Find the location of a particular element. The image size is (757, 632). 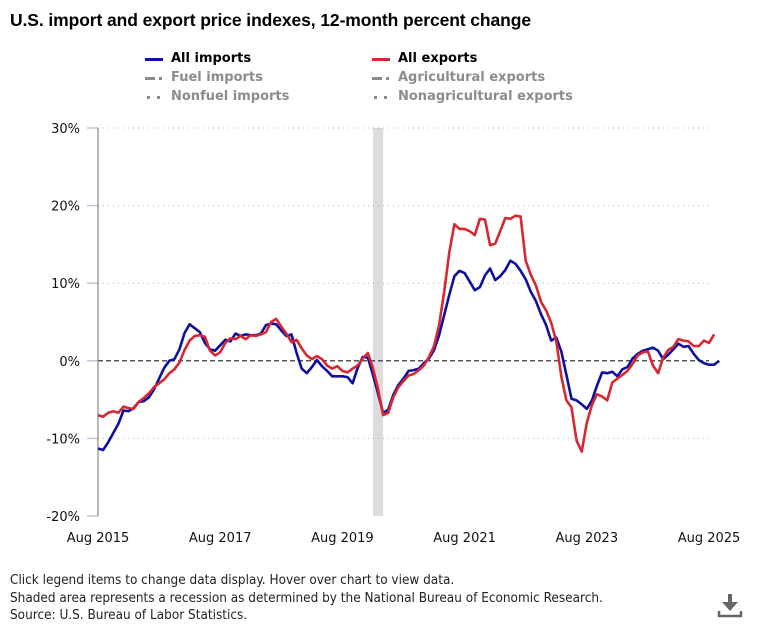

legend-item-nonagricultural-exports: Nonagricultural exports is located at coordinates (472, 96).